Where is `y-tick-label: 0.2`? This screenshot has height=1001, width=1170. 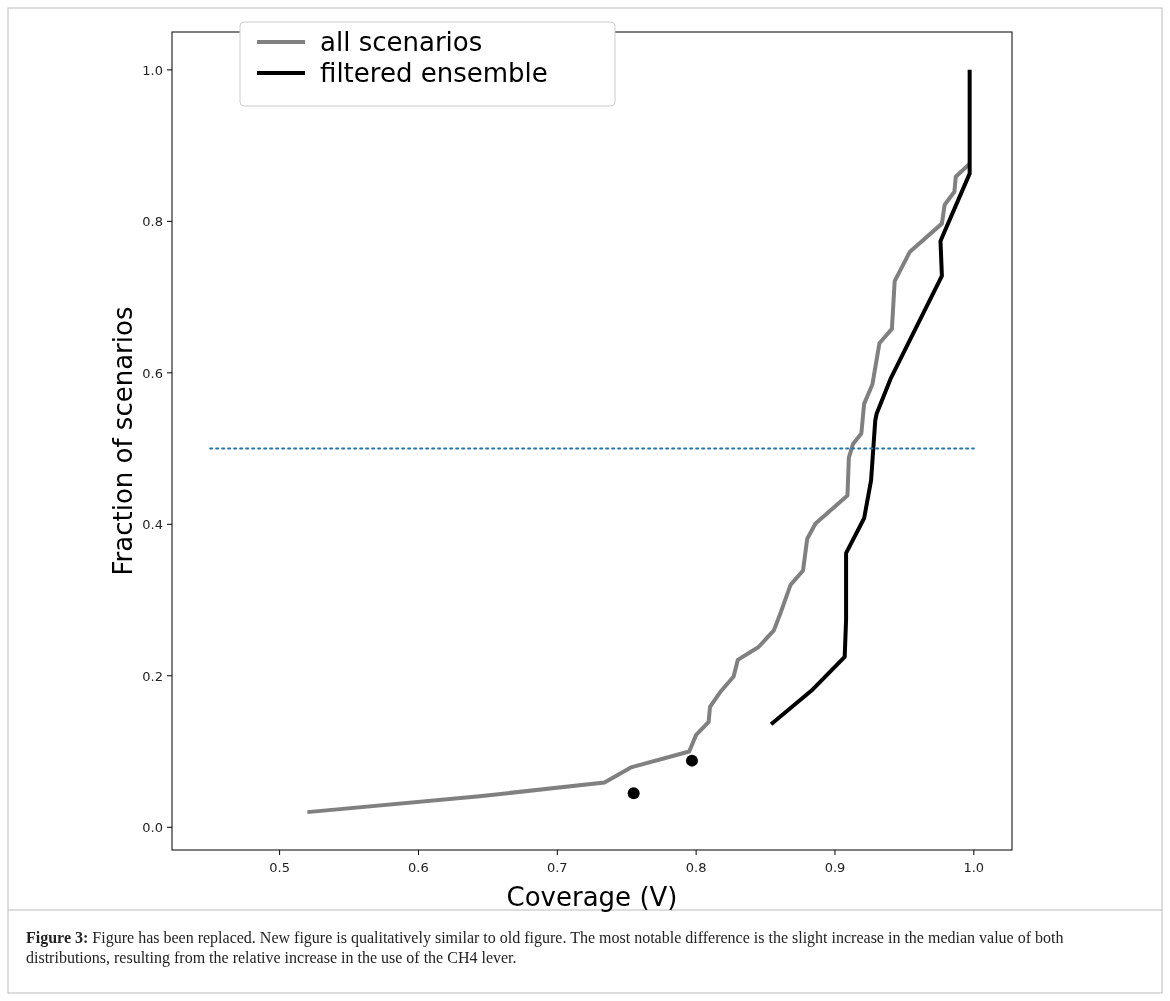 y-tick-label: 0.2 is located at coordinates (152, 676).